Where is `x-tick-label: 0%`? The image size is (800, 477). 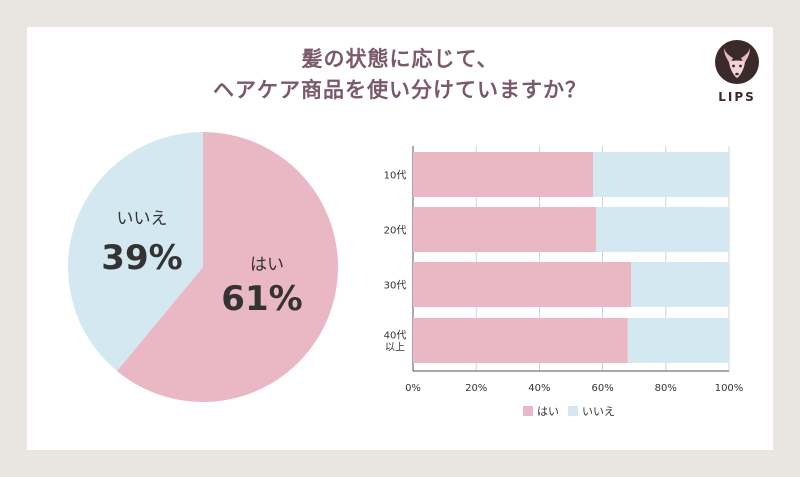 x-tick-label: 0% is located at coordinates (413, 388).